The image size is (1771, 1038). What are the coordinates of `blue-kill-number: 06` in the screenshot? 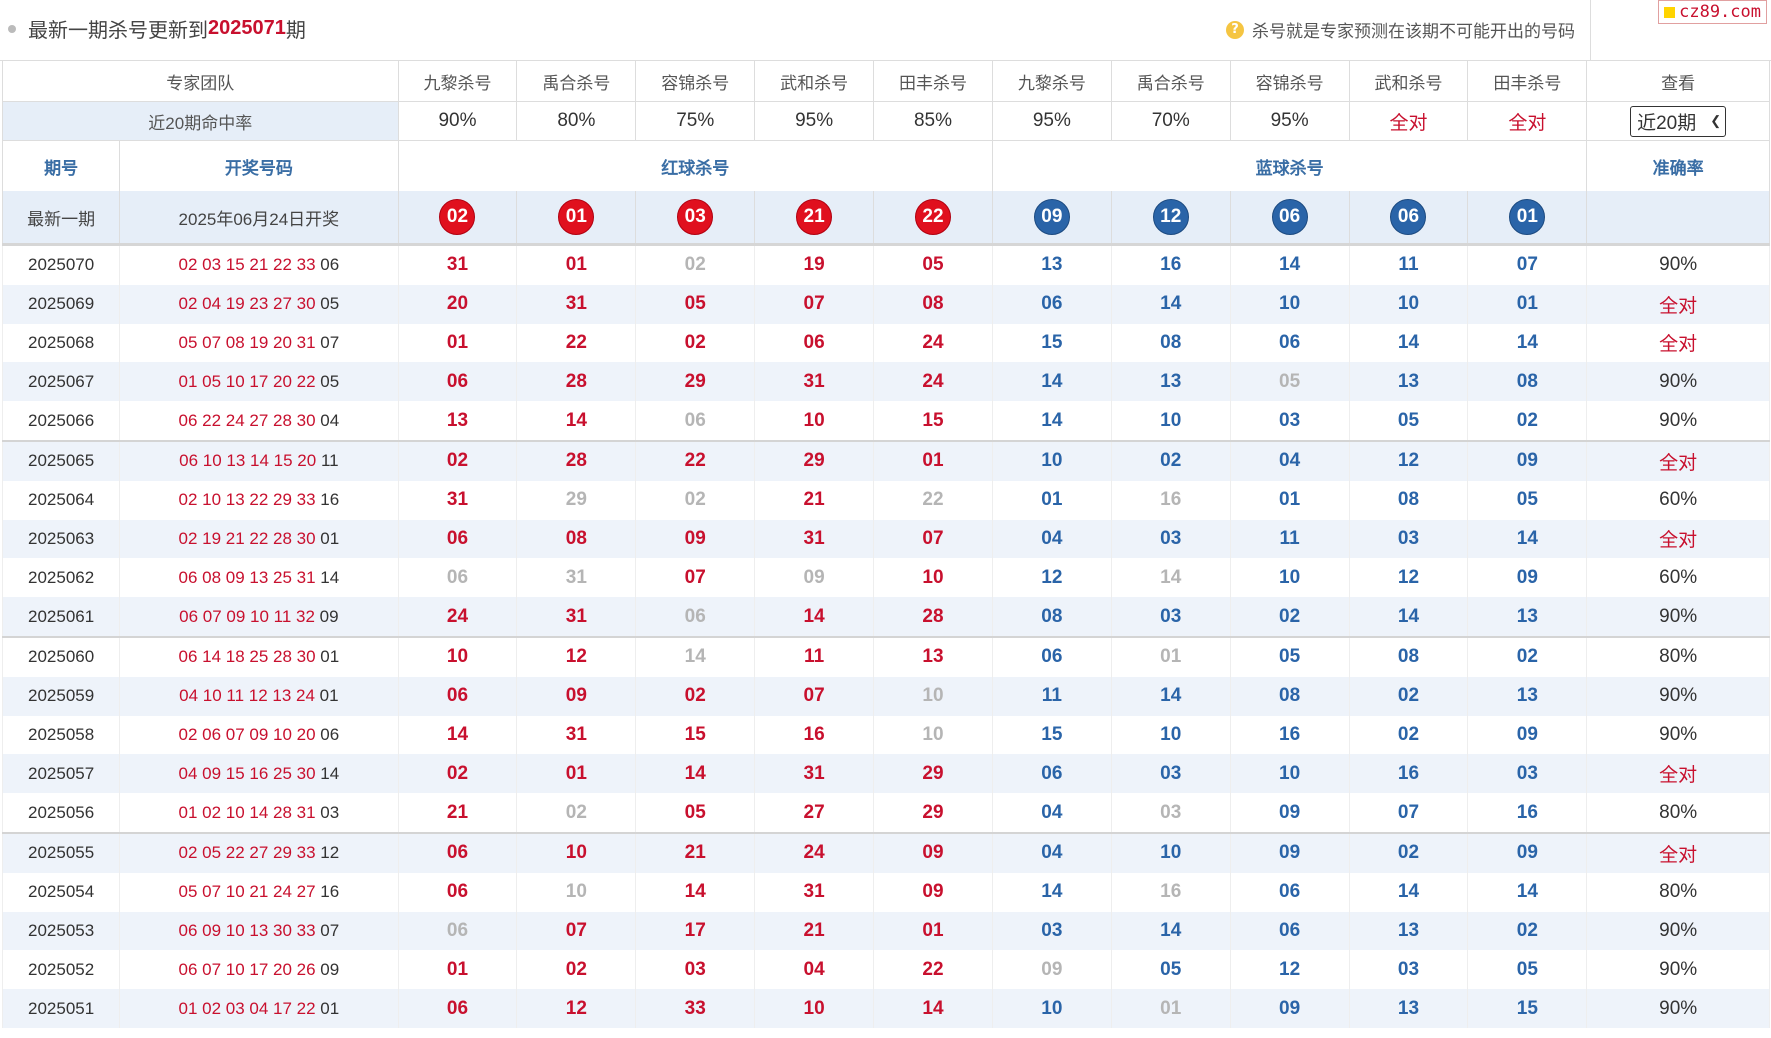 It's located at (1051, 656).